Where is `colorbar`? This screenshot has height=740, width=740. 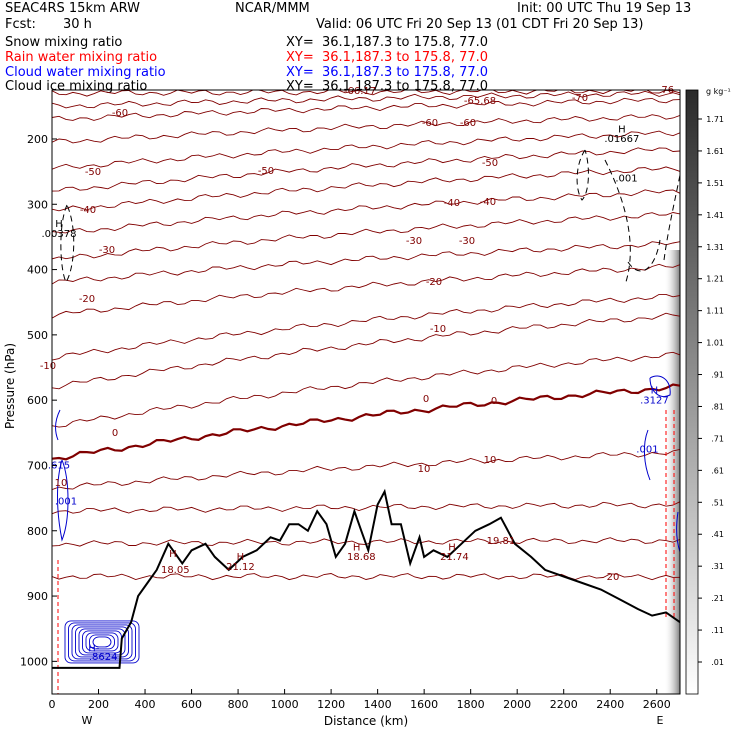 colorbar is located at coordinates (692, 392).